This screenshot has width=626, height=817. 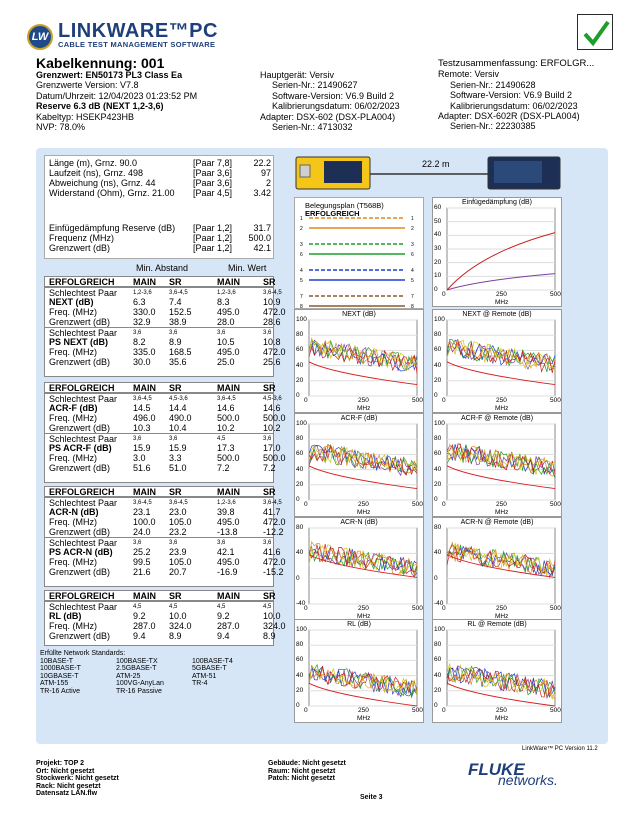 What do you see at coordinates (61, 127) in the screenshot?
I see `nvp: NVP: 78.0%` at bounding box center [61, 127].